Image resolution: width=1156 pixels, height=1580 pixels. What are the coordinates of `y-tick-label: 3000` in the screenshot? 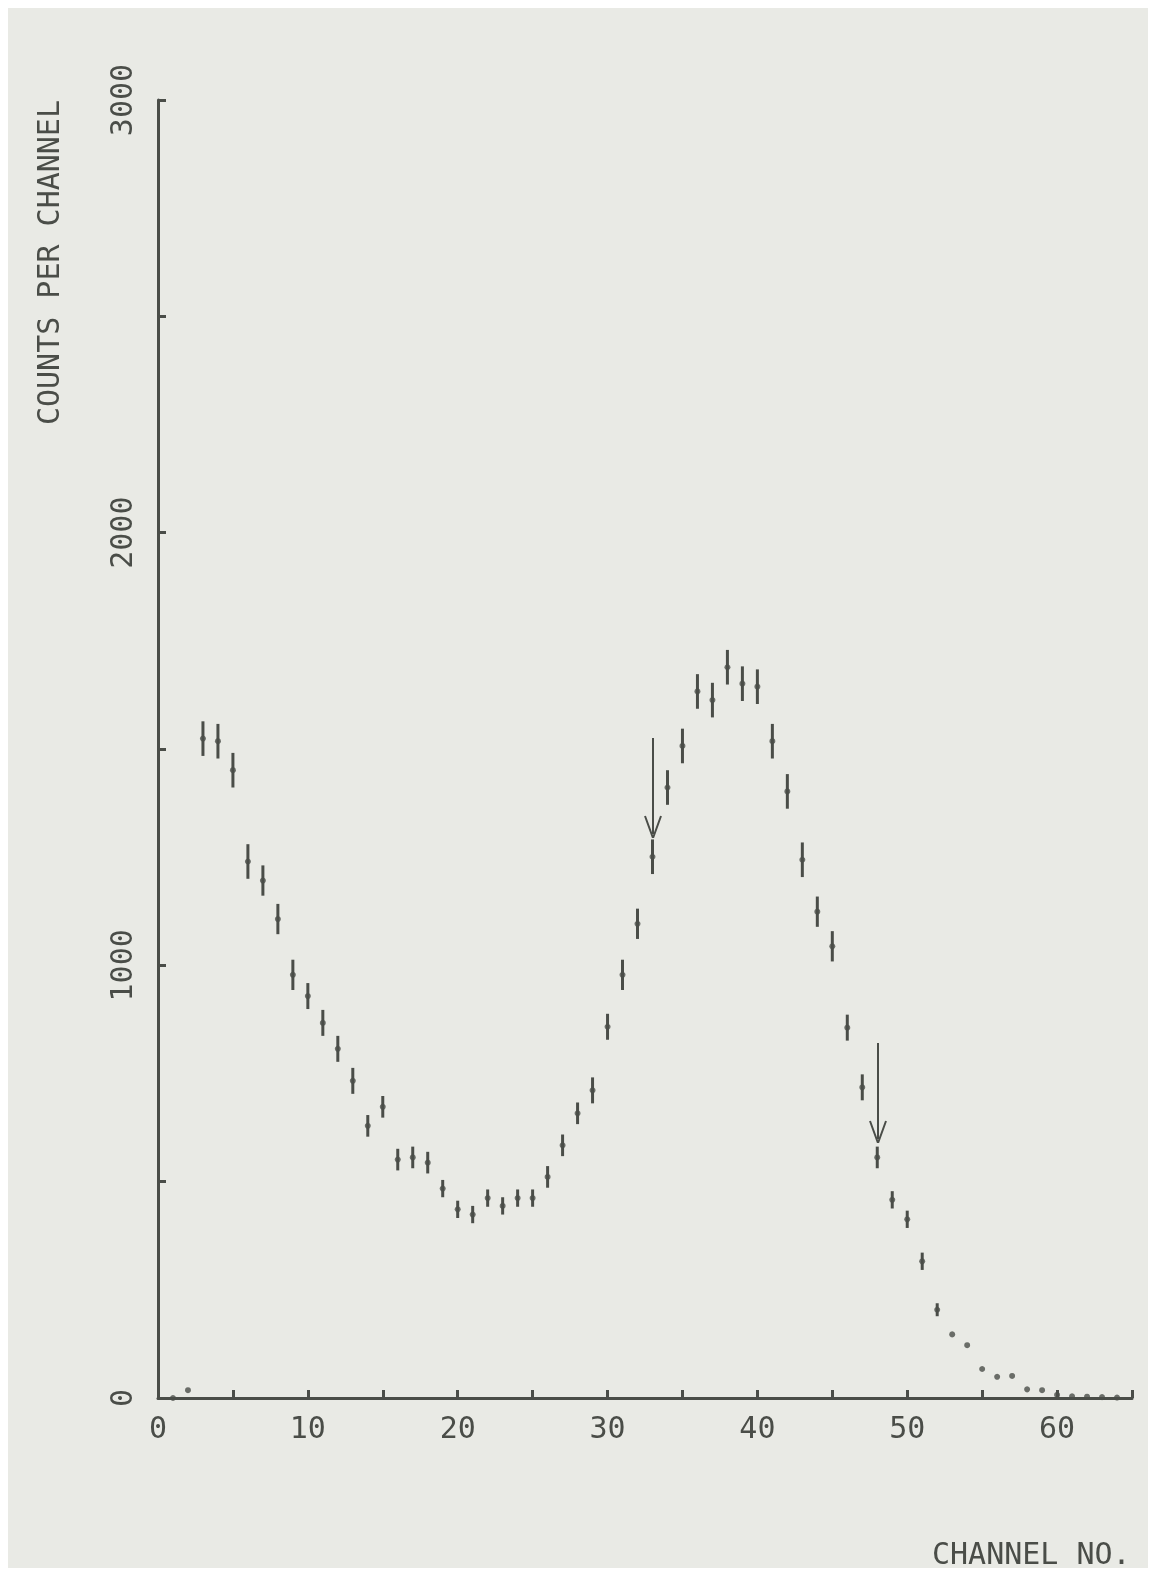 It's located at (121, 100).